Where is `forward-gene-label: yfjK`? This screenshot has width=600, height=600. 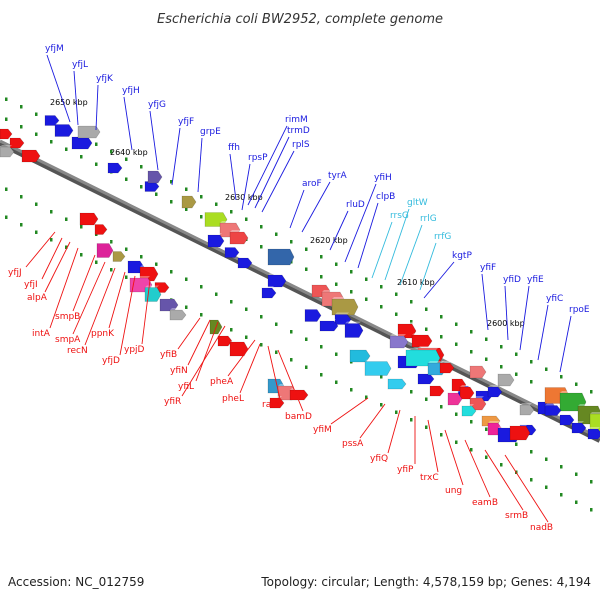 forward-gene-label: yfjK is located at coordinates (104, 102).